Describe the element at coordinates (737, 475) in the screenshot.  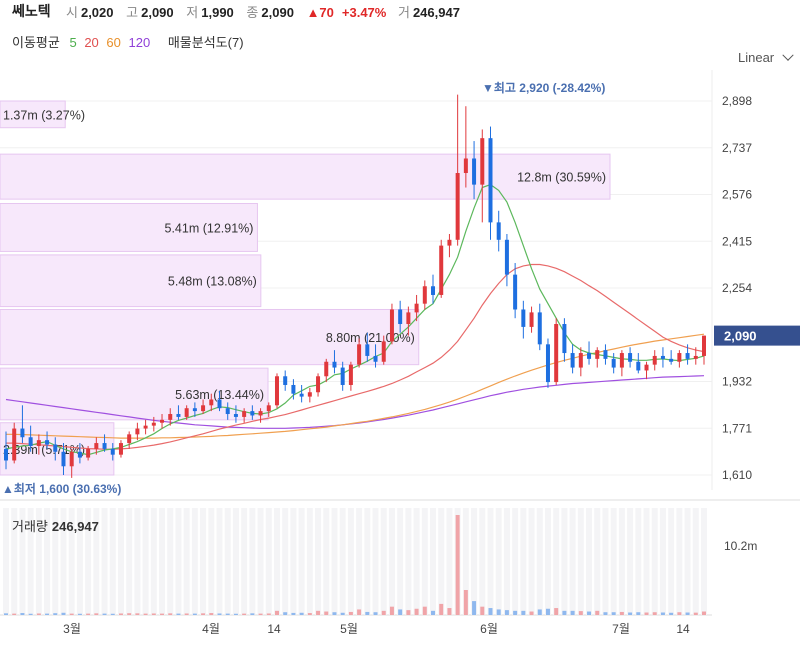
I see `price-tick-label: 1,610` at that location.